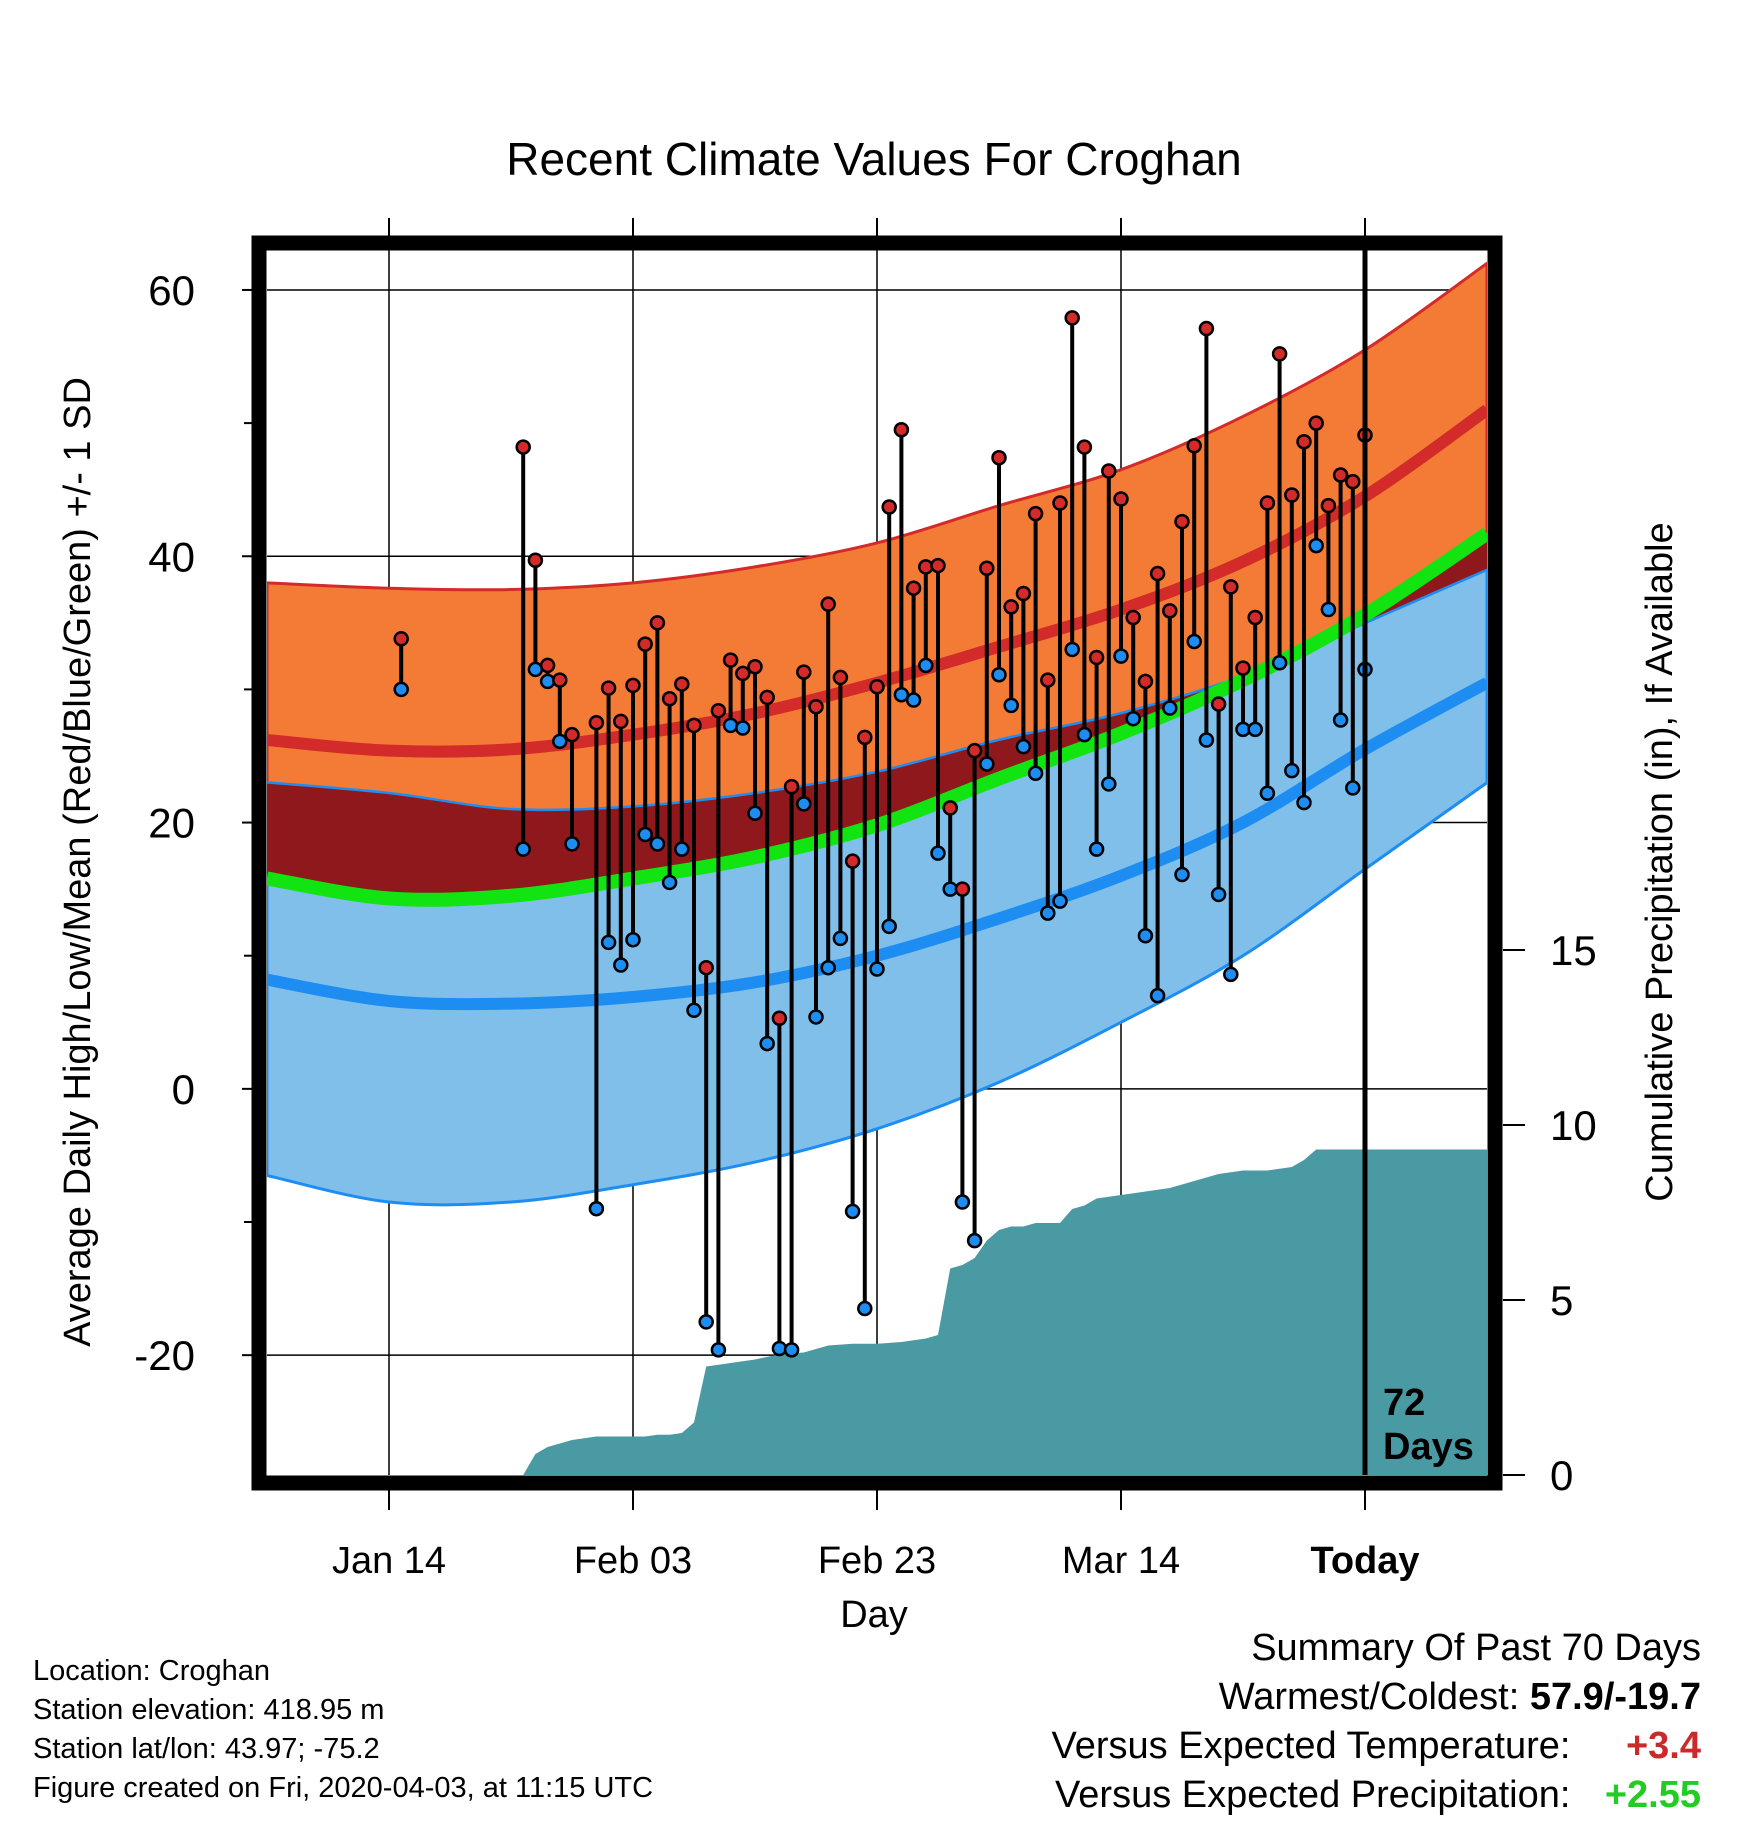 Image resolution: width=1748 pixels, height=1828 pixels. Describe the element at coordinates (164, 1355) in the screenshot. I see `y-tick-label: -20` at that location.